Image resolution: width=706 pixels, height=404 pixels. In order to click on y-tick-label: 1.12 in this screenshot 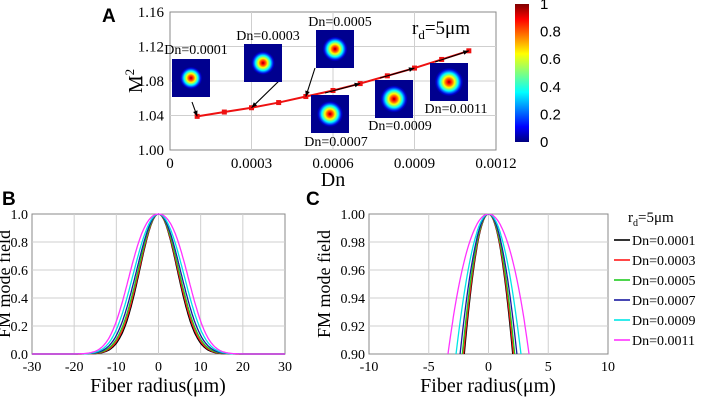, I will do `click(151, 48)`.